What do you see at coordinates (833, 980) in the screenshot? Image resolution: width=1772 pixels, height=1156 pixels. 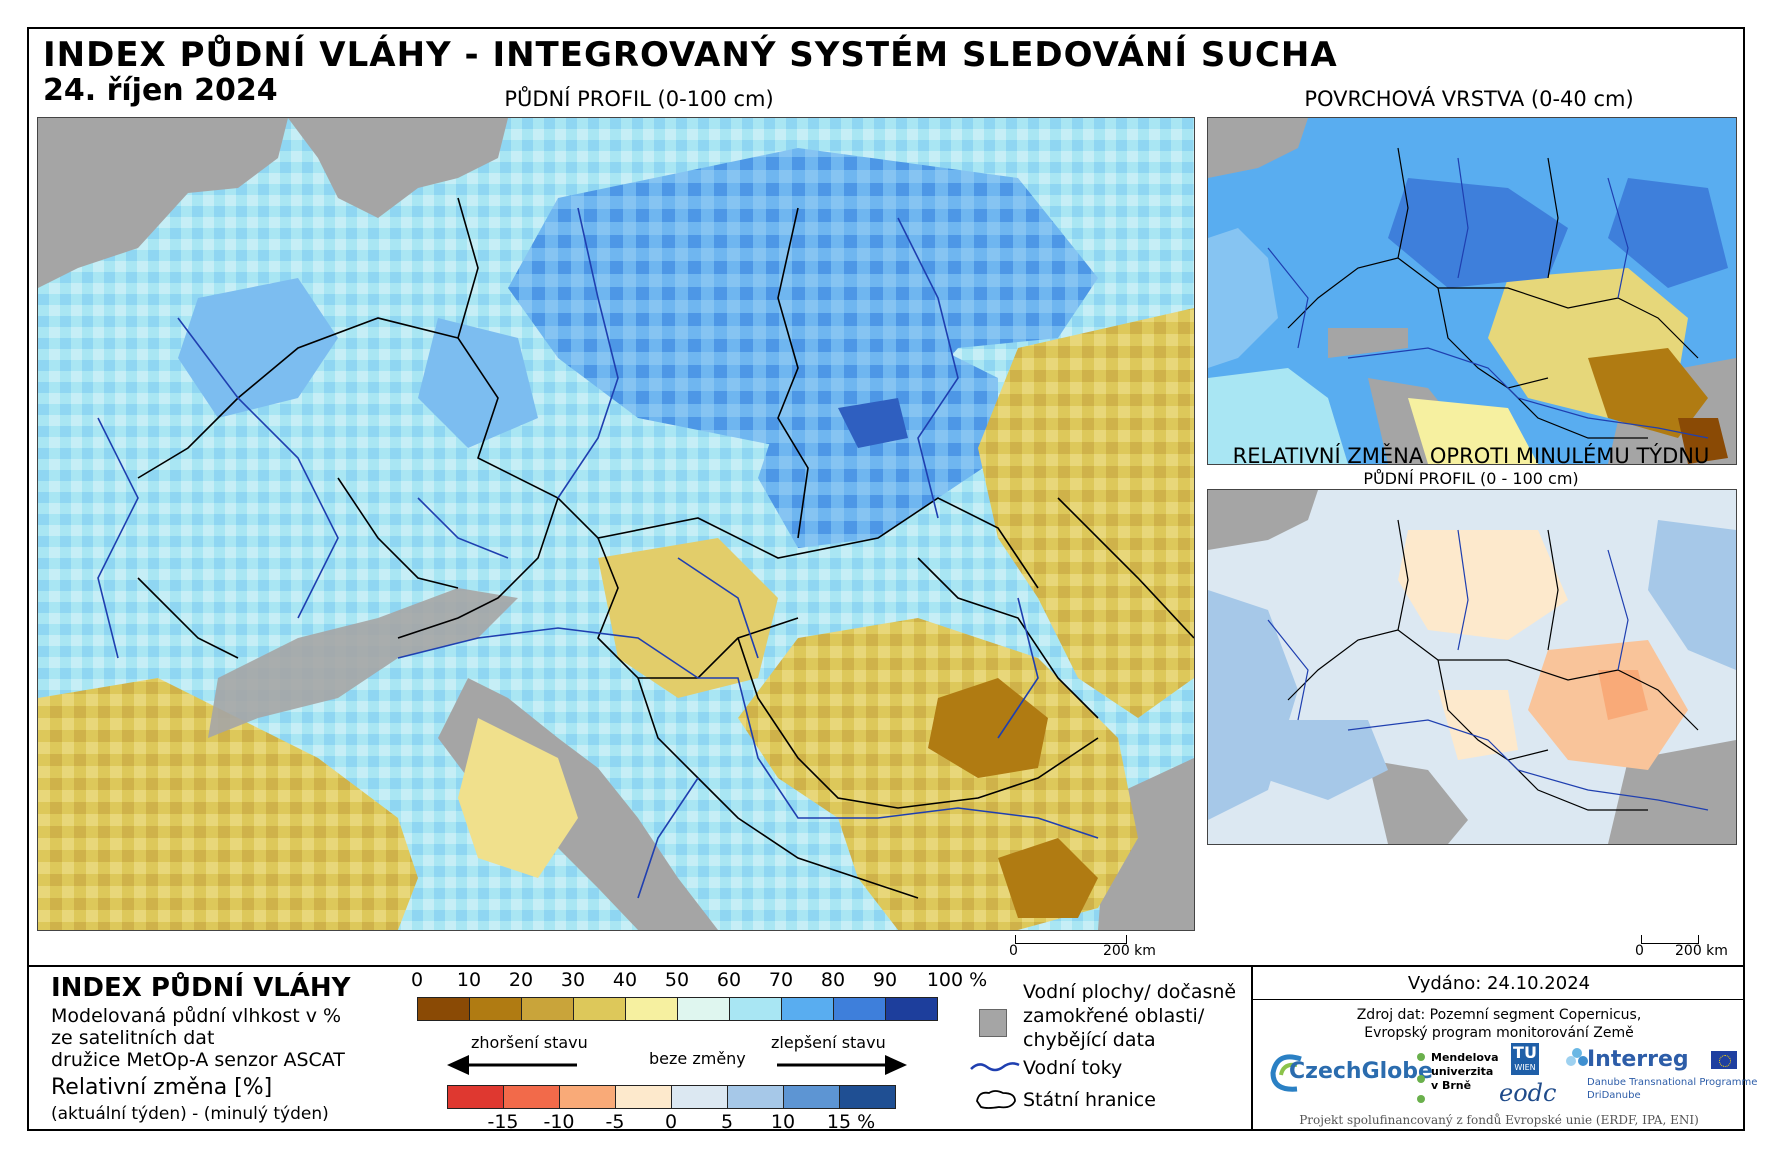 I see `index-tick-label: 80` at bounding box center [833, 980].